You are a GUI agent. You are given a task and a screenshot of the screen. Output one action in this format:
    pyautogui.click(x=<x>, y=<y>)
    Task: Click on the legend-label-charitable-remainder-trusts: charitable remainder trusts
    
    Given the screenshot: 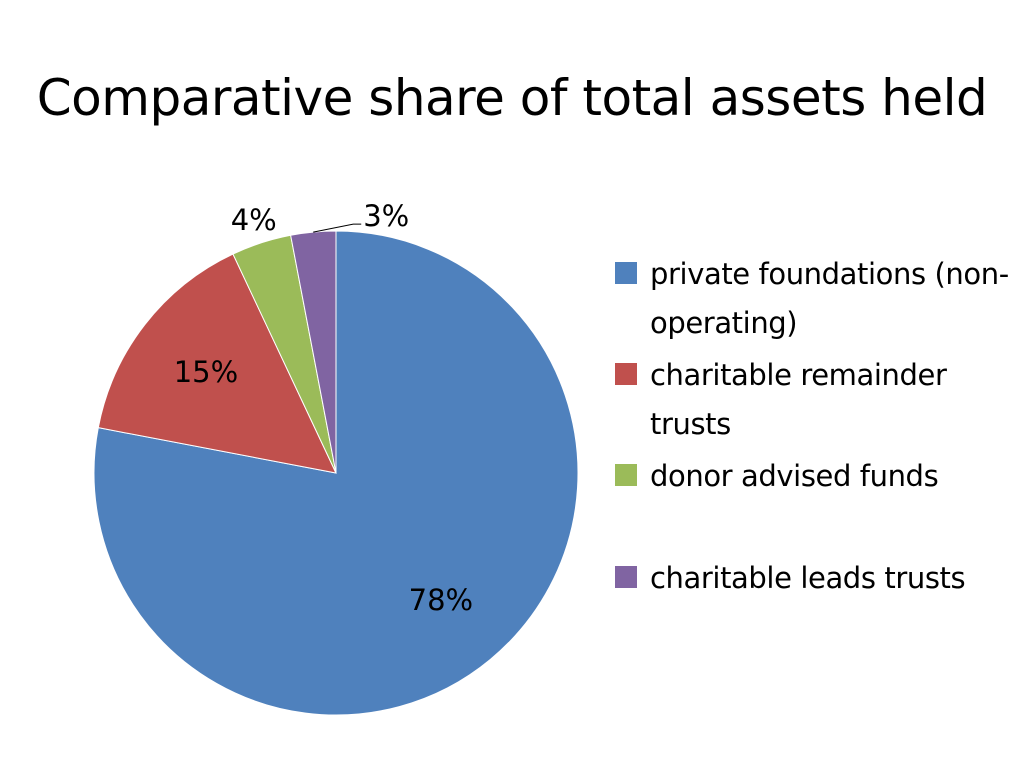 What is the action you would take?
    pyautogui.click(x=798, y=399)
    